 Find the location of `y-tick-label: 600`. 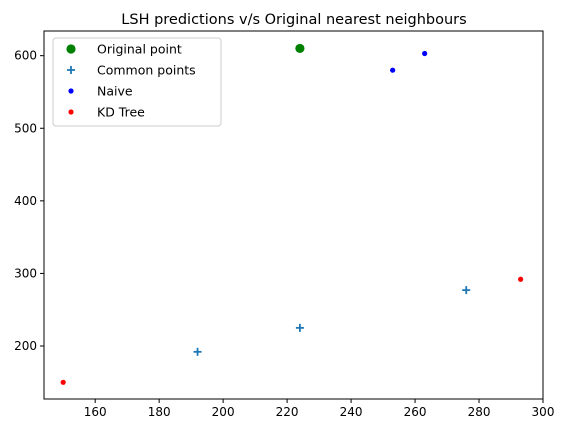

y-tick-label: 600 is located at coordinates (25, 56).